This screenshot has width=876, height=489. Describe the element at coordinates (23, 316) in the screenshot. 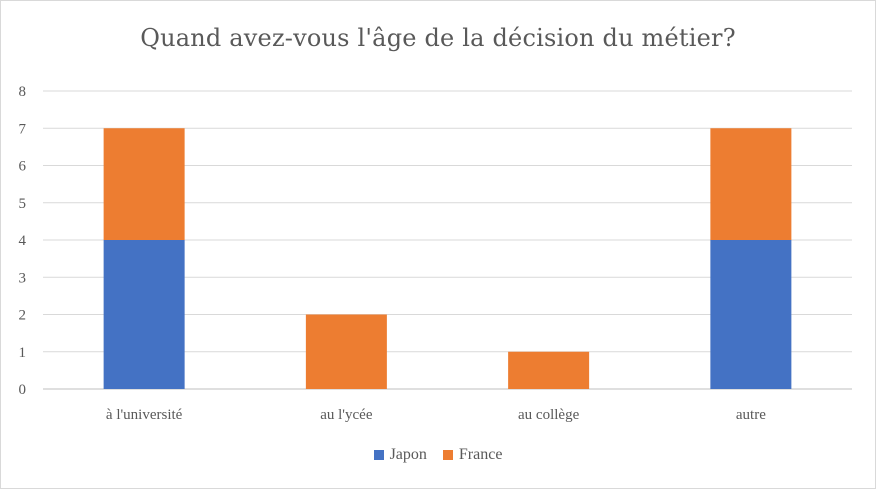

I see `y-tick-label: 2` at that location.